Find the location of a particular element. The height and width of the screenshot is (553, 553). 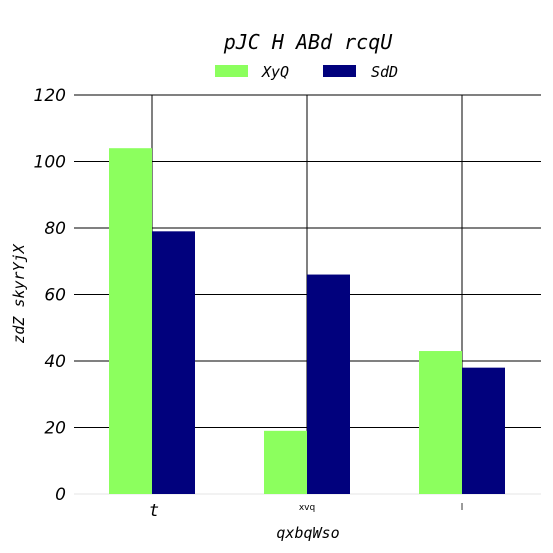

y-tick-label: 100 is located at coordinates (50, 163).